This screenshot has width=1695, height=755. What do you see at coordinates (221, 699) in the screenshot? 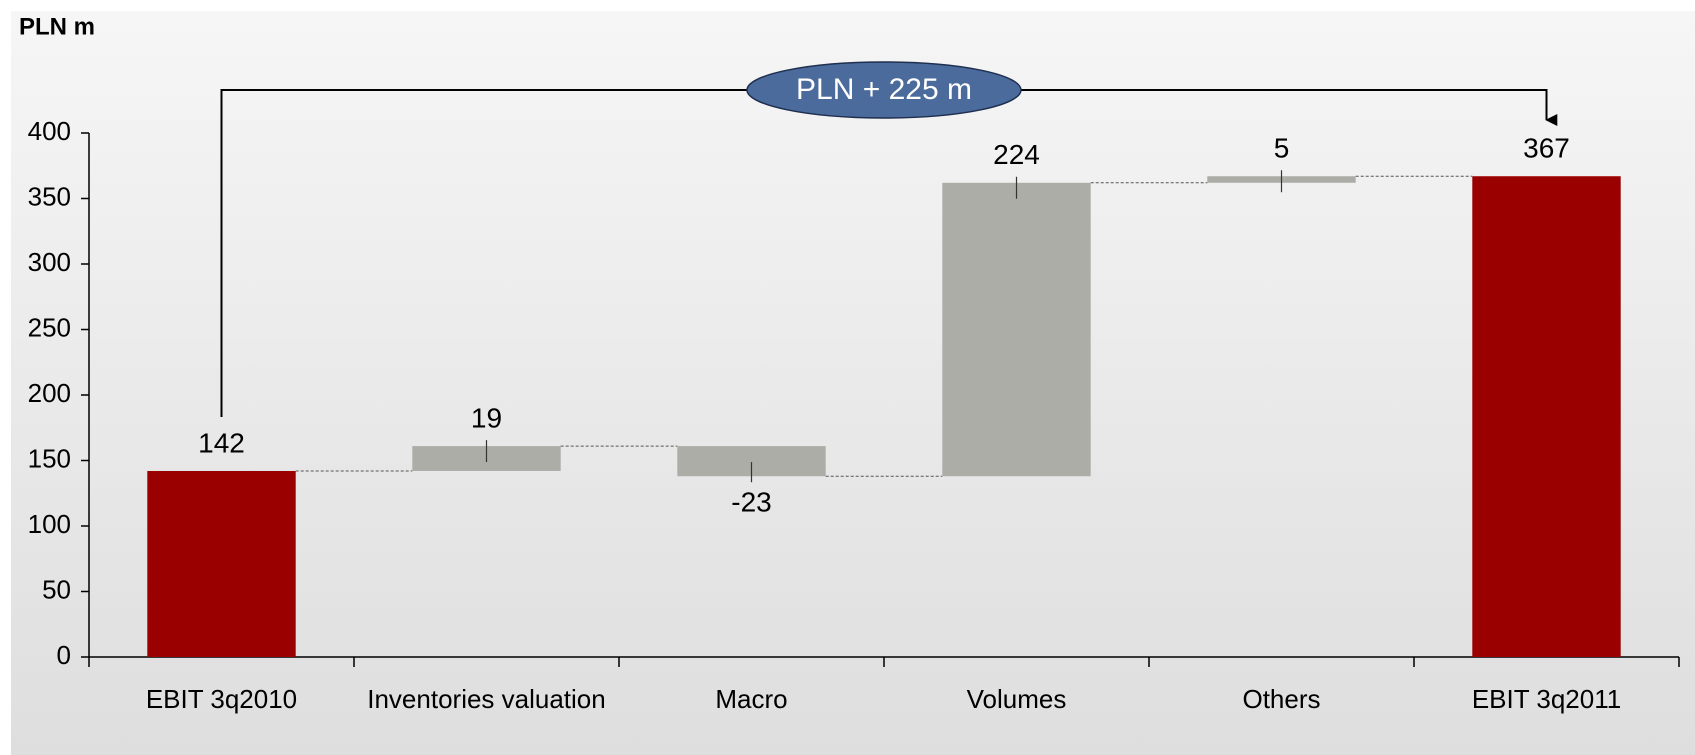
I see `x-tick-label: EBIT 3q2010` at bounding box center [221, 699].